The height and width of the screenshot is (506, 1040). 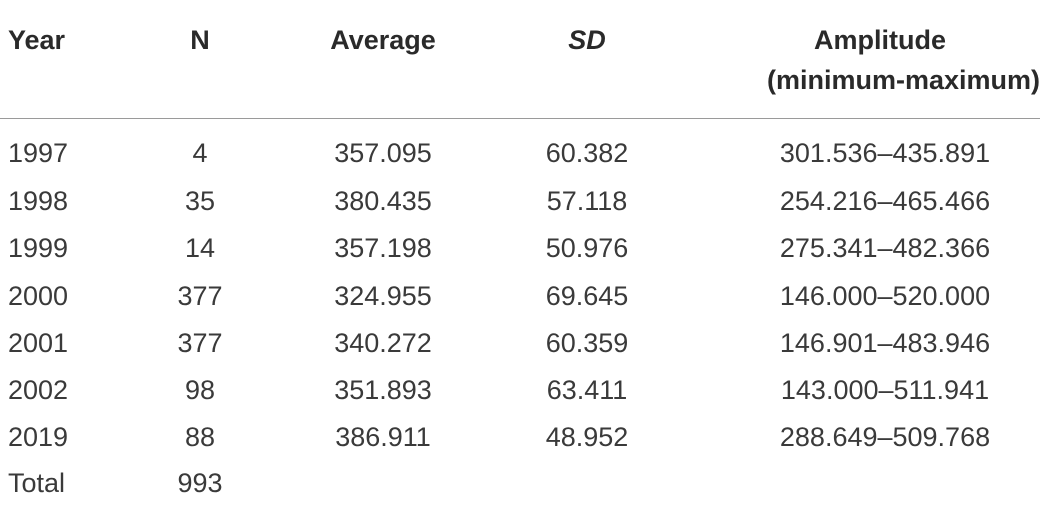 What do you see at coordinates (587, 343) in the screenshot?
I see `cell-sd: 60.359` at bounding box center [587, 343].